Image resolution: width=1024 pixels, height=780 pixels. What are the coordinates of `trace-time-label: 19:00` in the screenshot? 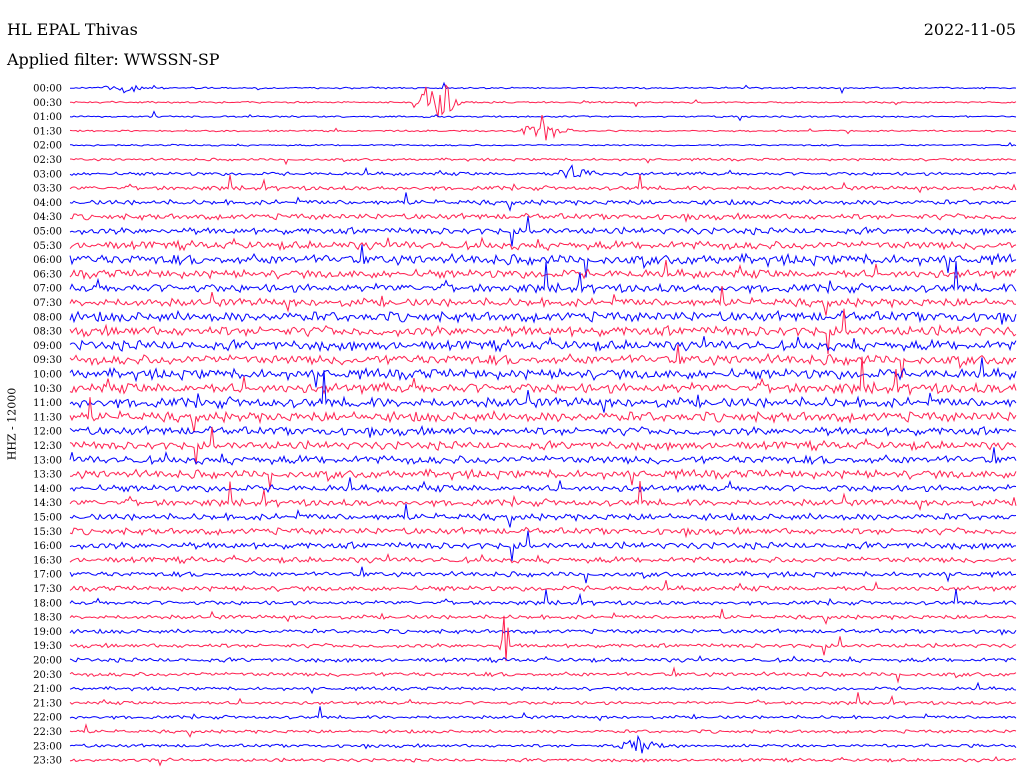 It's located at (47, 632).